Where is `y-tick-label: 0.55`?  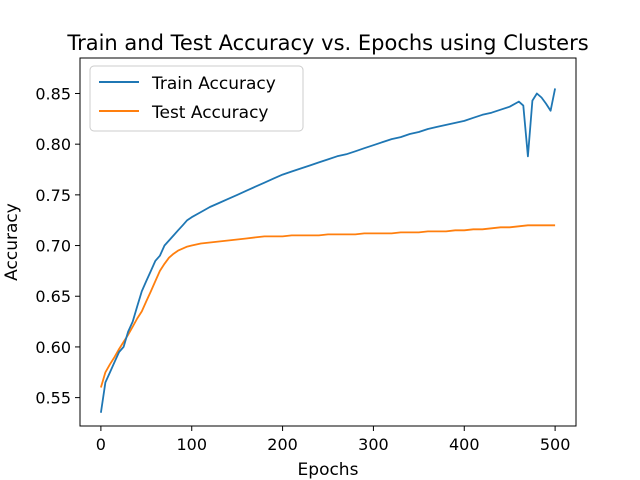 y-tick-label: 0.55 is located at coordinates (53, 398).